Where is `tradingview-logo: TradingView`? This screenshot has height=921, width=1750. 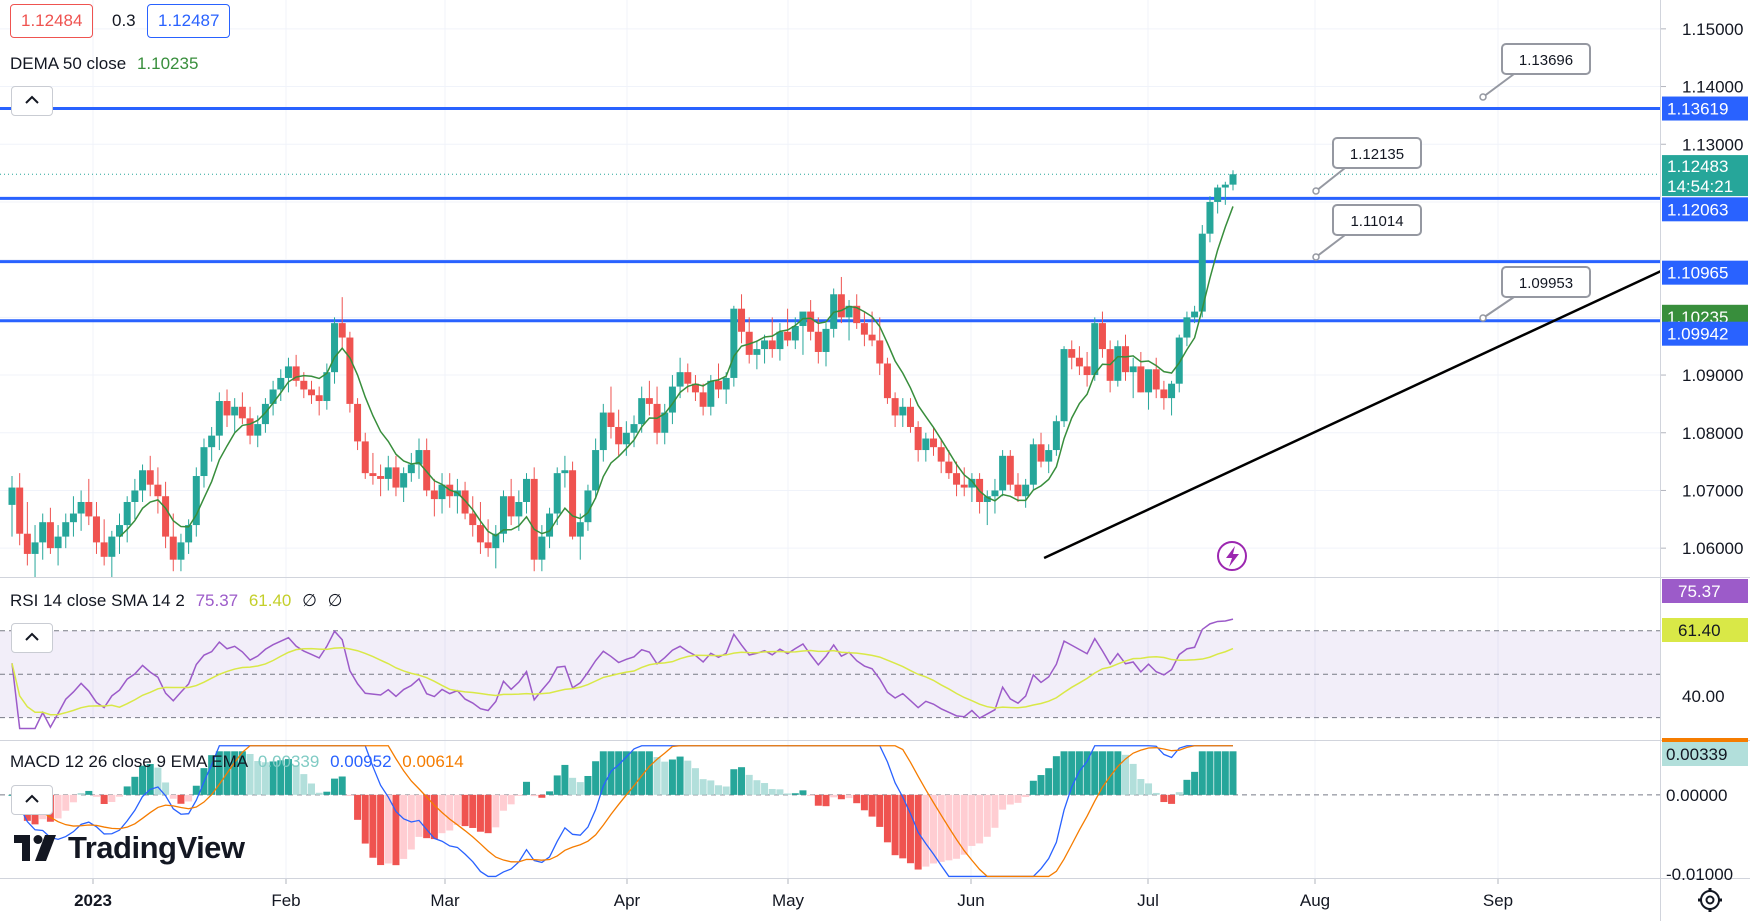 tradingview-logo: TradingView is located at coordinates (129, 848).